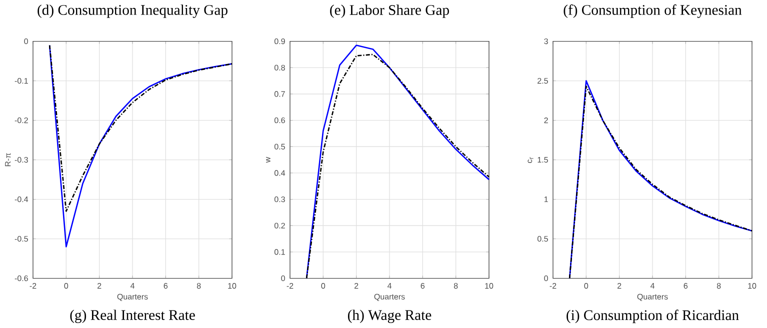  What do you see at coordinates (21, 160) in the screenshot?
I see `y-tick-label: -0.3` at bounding box center [21, 160].